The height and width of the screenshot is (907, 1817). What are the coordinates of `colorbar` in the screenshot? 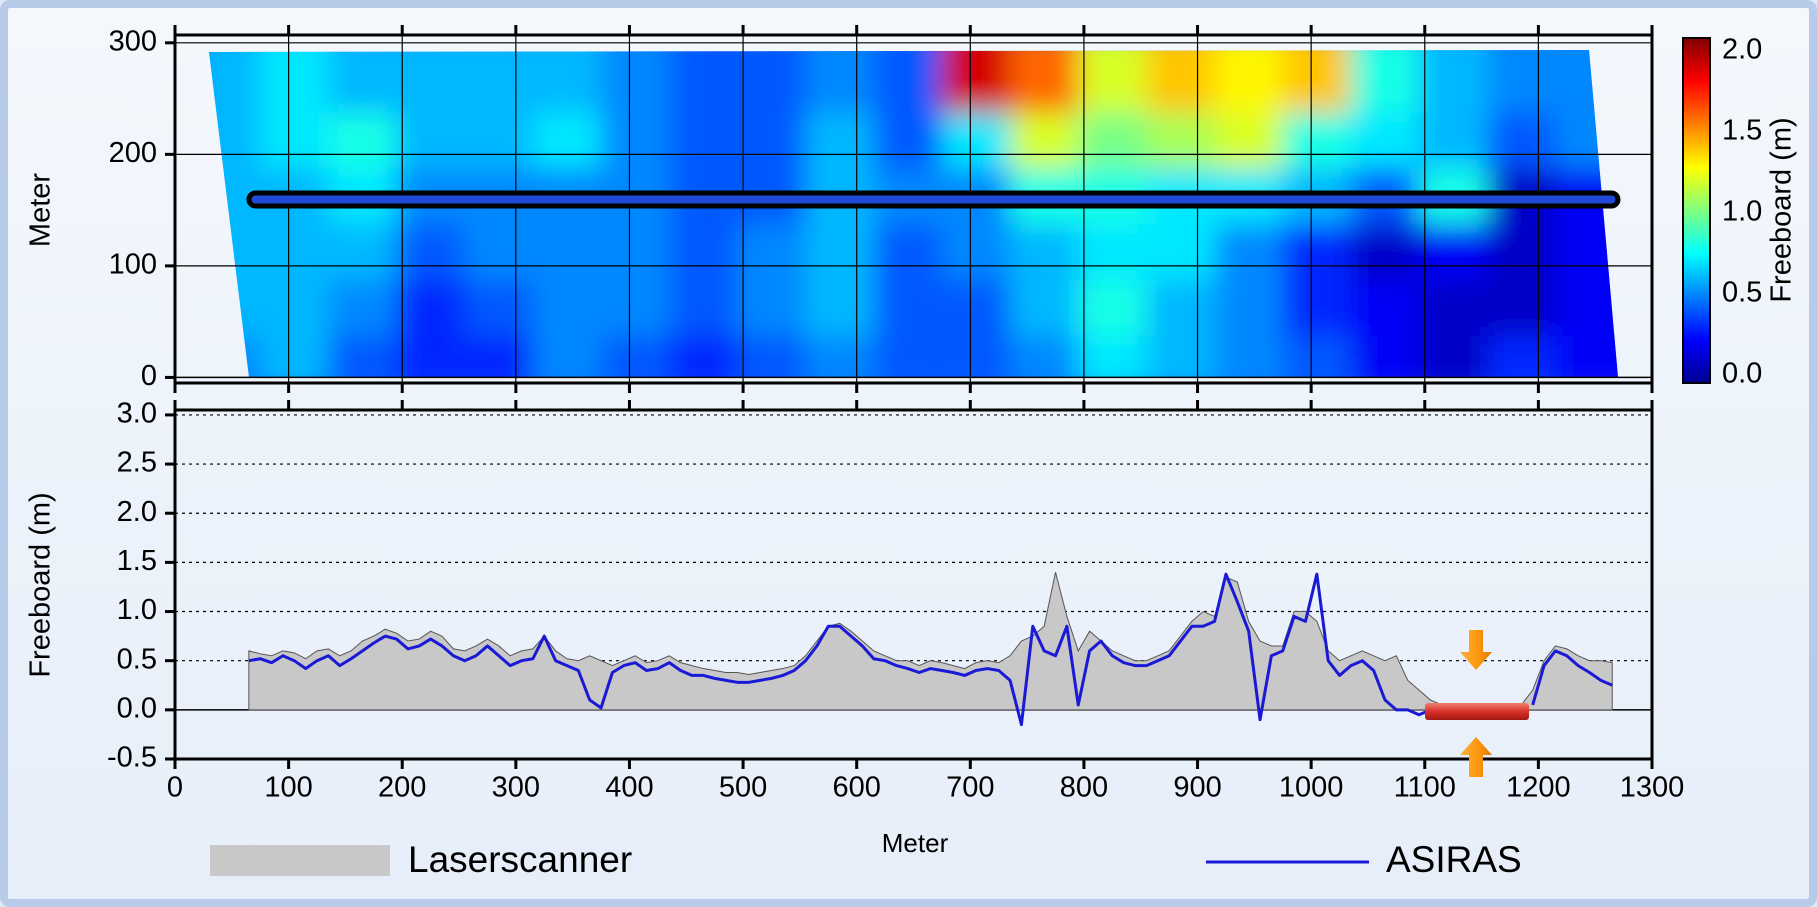 It's located at (1696, 210).